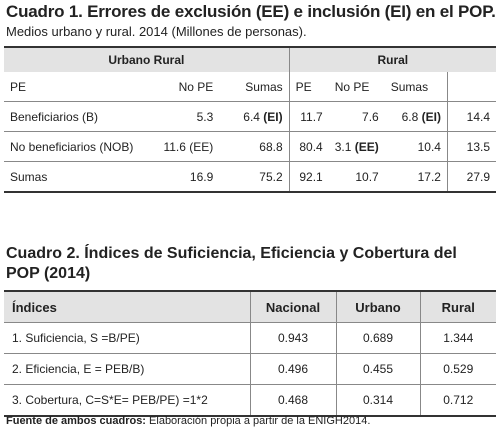 Image resolution: width=500 pixels, height=440 pixels. I want to click on col-header-no-pe-rural: No PE, so click(352, 86).